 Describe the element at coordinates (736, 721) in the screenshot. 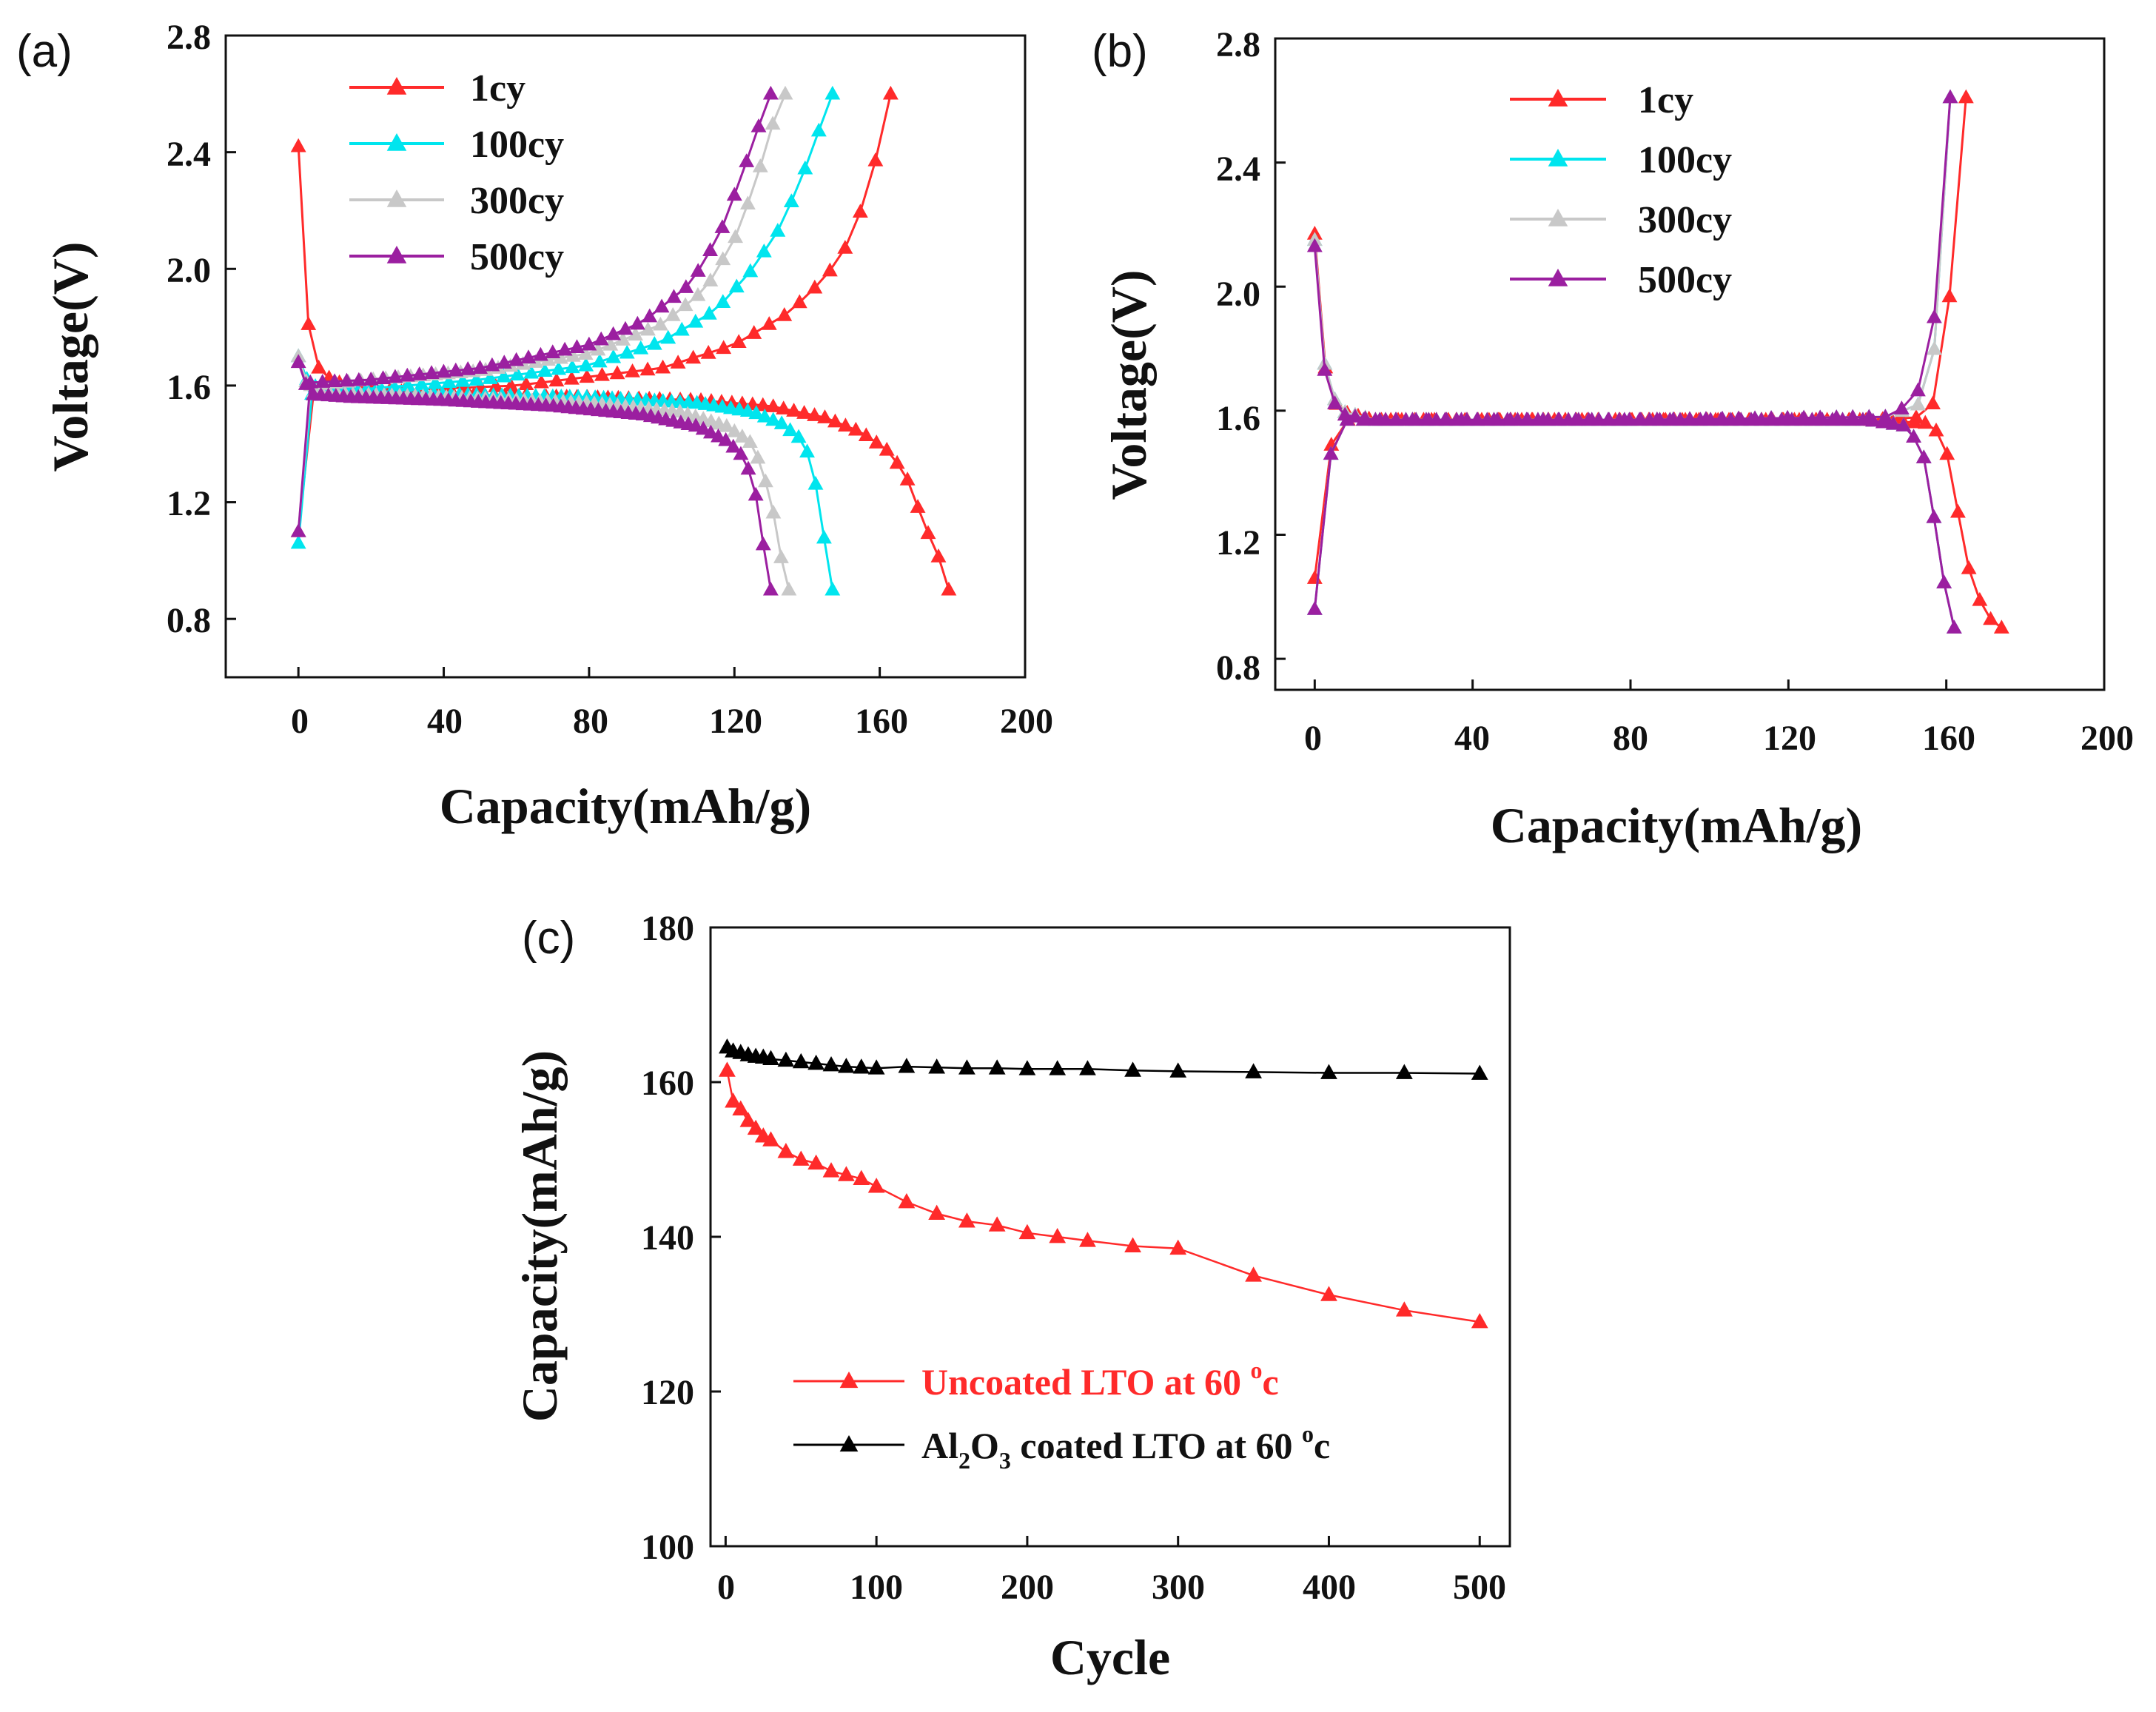

I see `panel-a-xtick: 120` at that location.